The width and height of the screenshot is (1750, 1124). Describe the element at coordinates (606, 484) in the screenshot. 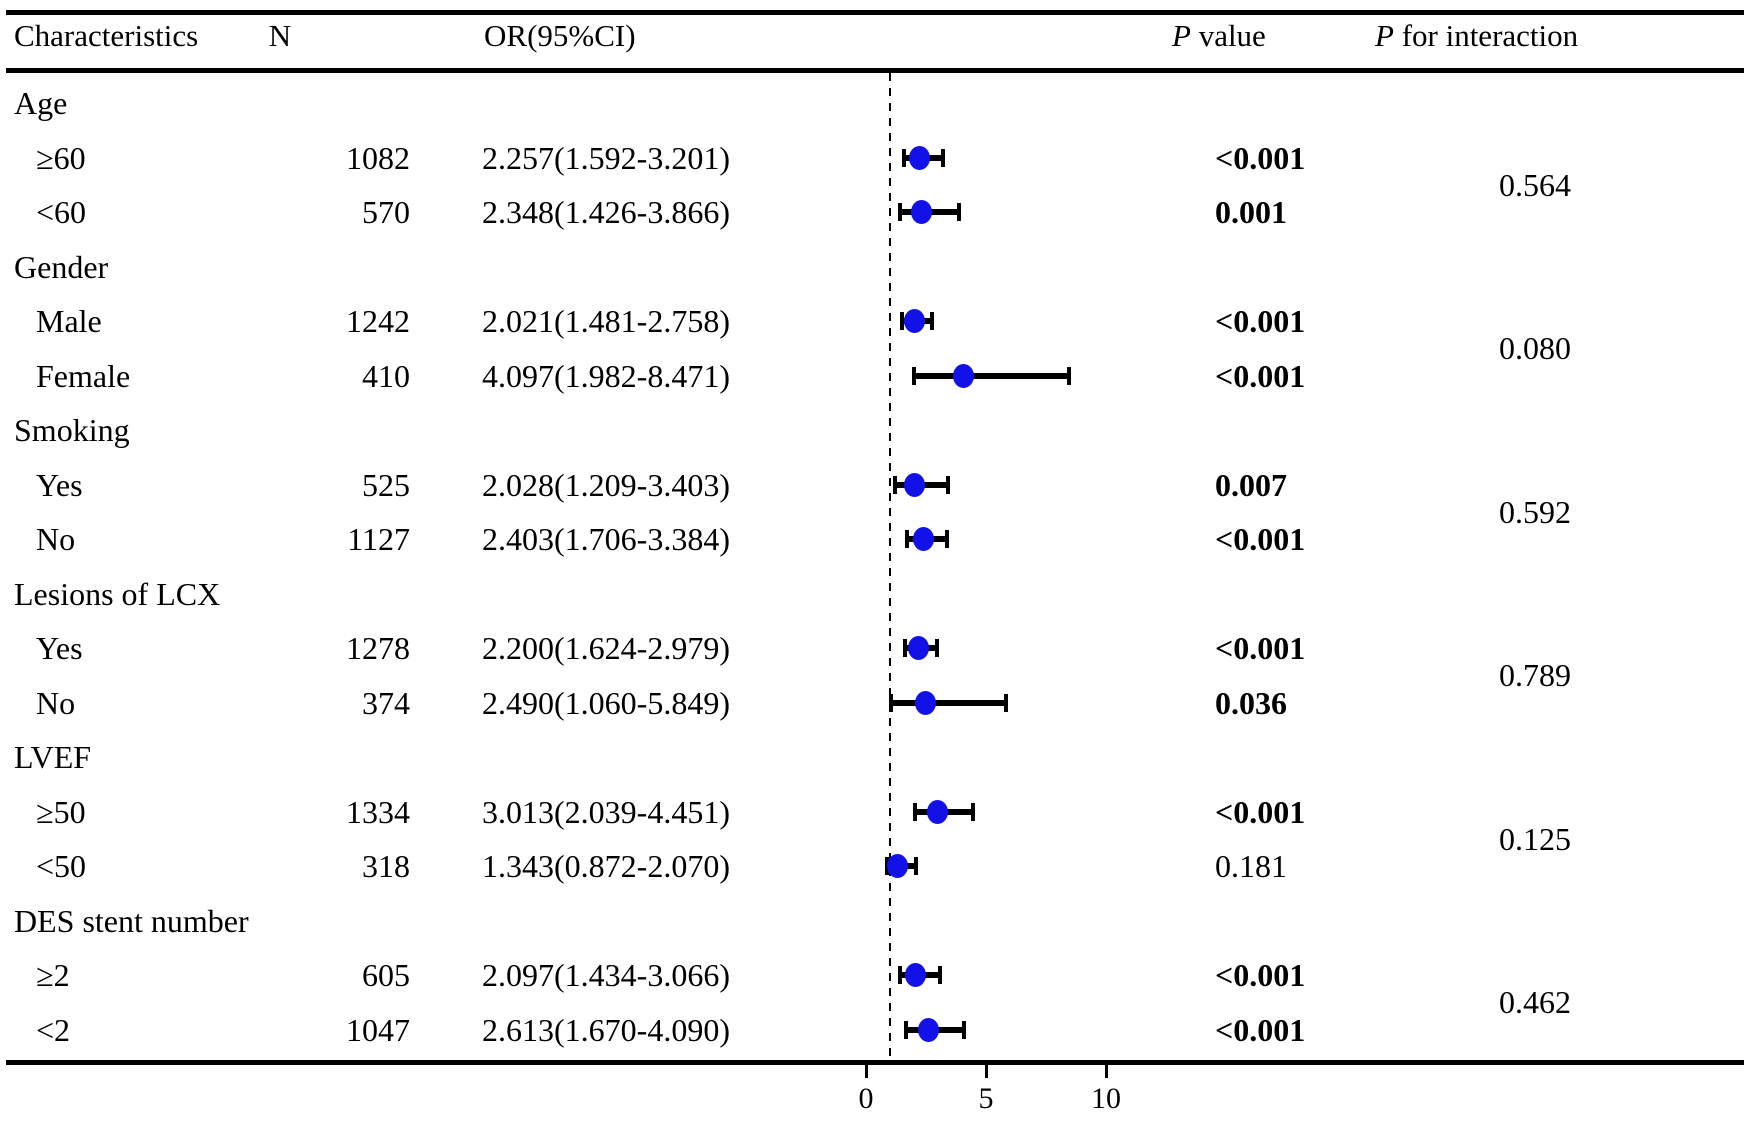

I see `row-or-ci: 2.028(1.209-3.403)` at that location.